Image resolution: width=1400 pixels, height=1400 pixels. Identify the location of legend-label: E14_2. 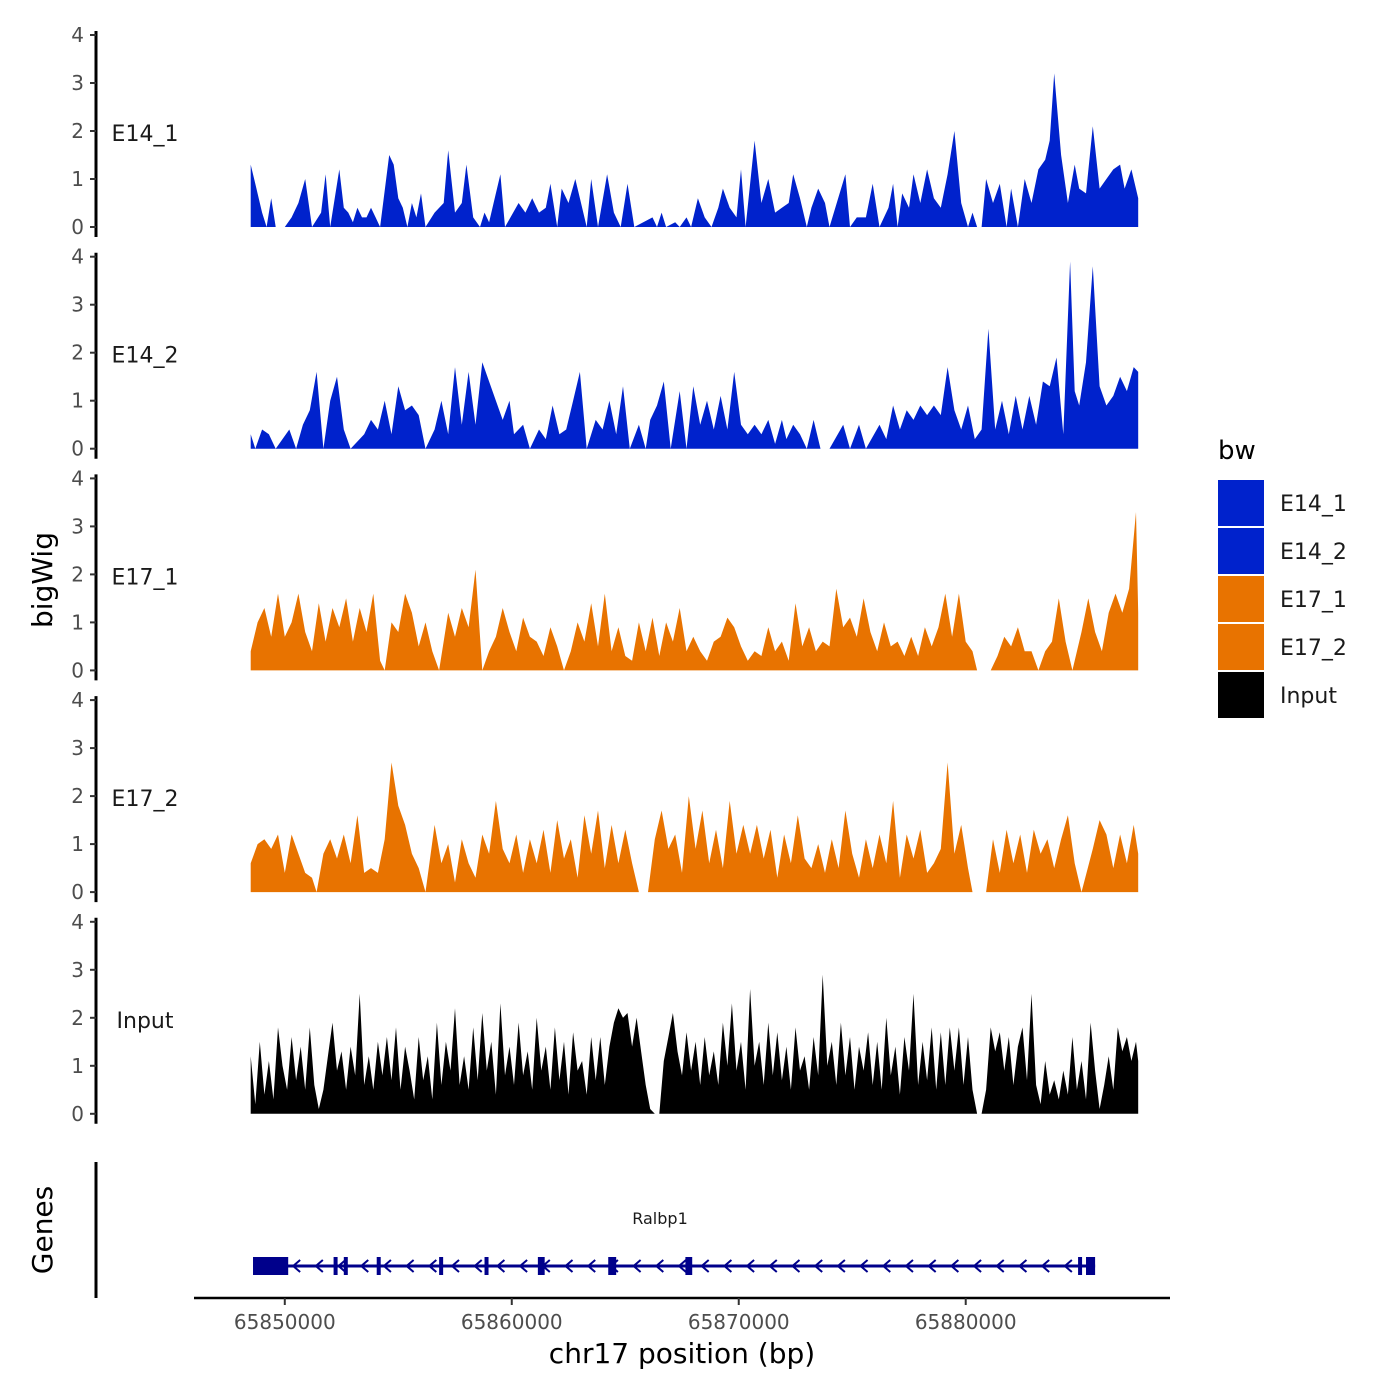
(1313, 552).